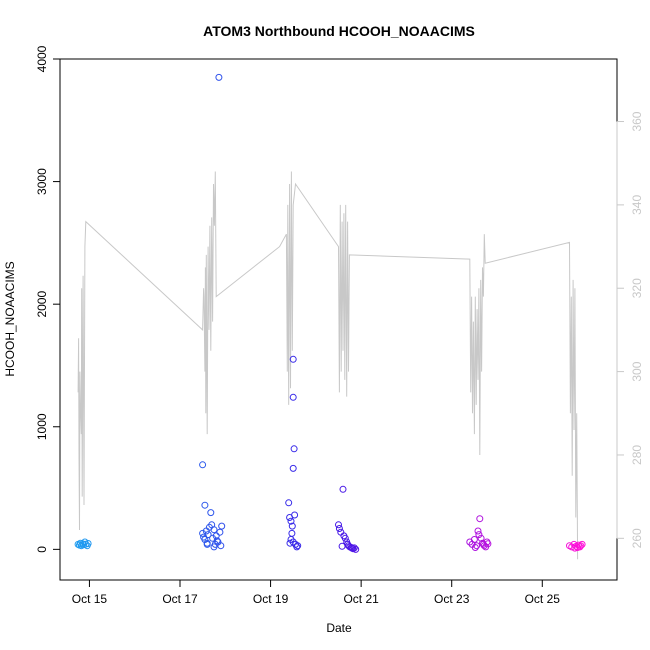 The height and width of the screenshot is (650, 650). What do you see at coordinates (637, 455) in the screenshot?
I see `y2-tick-label: 280` at bounding box center [637, 455].